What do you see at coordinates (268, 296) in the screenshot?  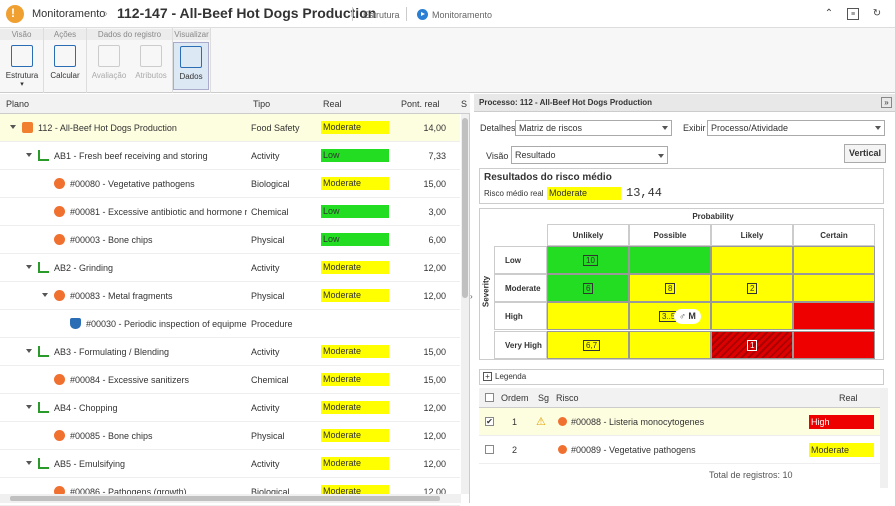 I see `tipo-value: Physical` at bounding box center [268, 296].